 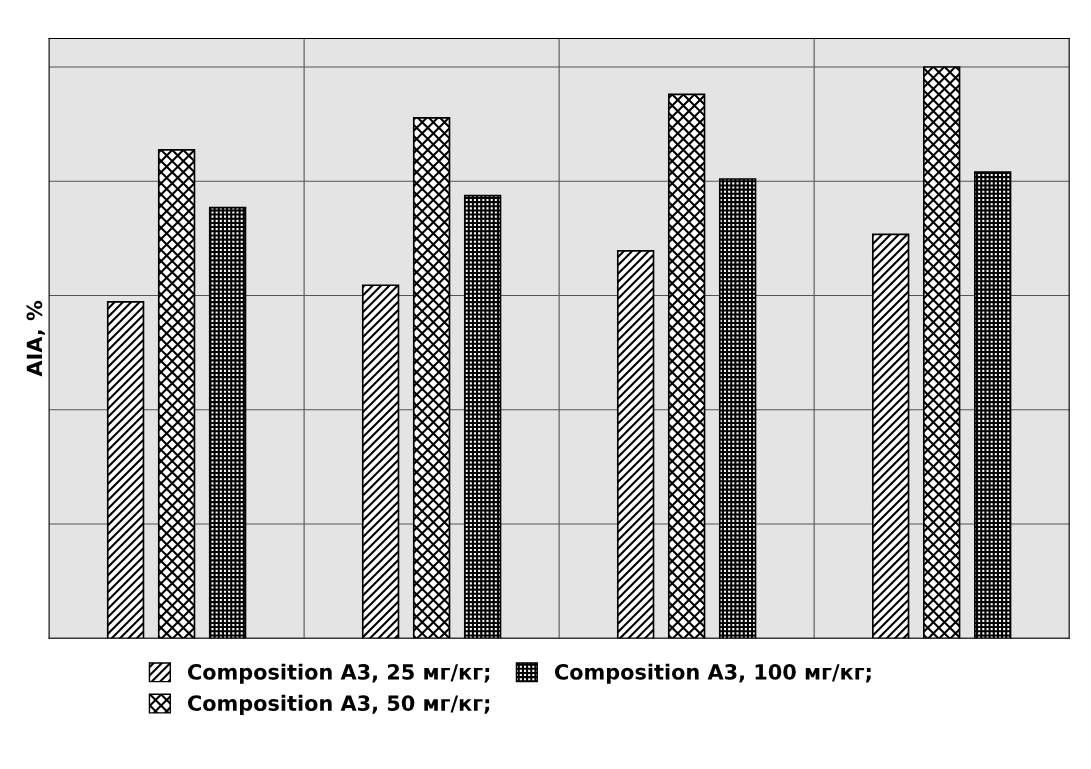 What do you see at coordinates (338, 673) in the screenshot?
I see `legend-label: Composition A3, 25 мг/кг;` at bounding box center [338, 673].